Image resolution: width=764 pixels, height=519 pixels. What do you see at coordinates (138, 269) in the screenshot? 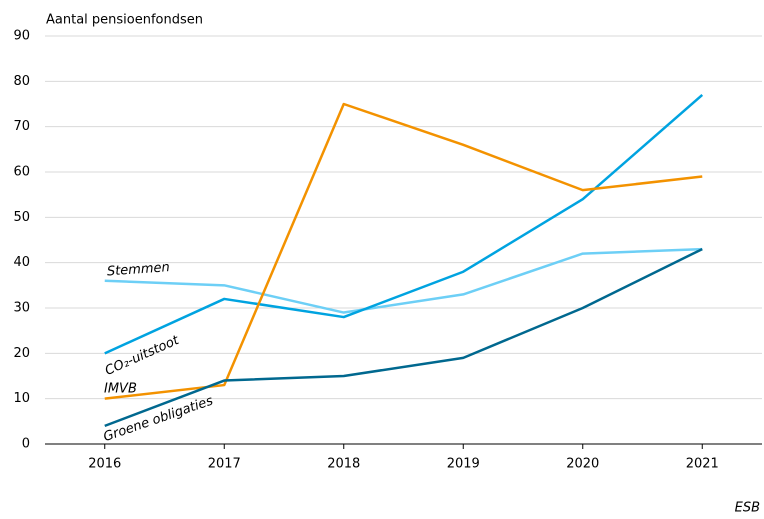
I see `series-label: Stemmen` at bounding box center [138, 269].